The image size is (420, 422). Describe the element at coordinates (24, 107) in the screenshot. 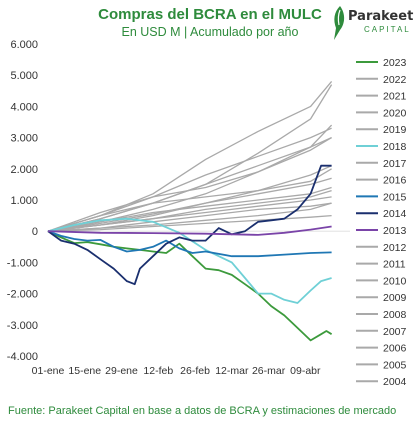

I see `y-tick-label: 4.000` at that location.